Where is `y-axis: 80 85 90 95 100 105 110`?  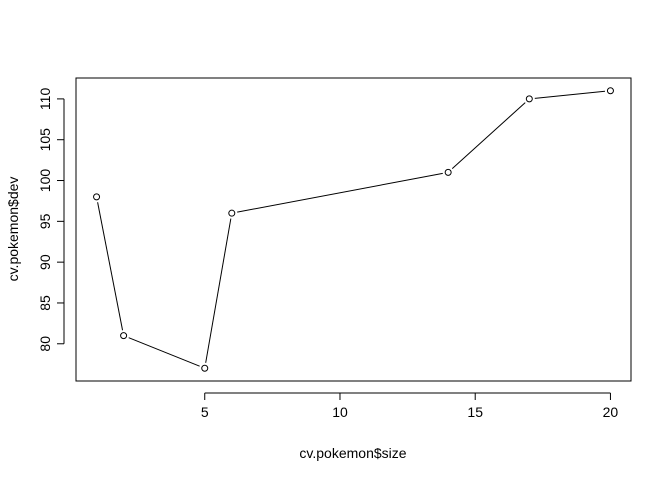
y-axis: 80 85 90 95 100 105 110 is located at coordinates (51, 220).